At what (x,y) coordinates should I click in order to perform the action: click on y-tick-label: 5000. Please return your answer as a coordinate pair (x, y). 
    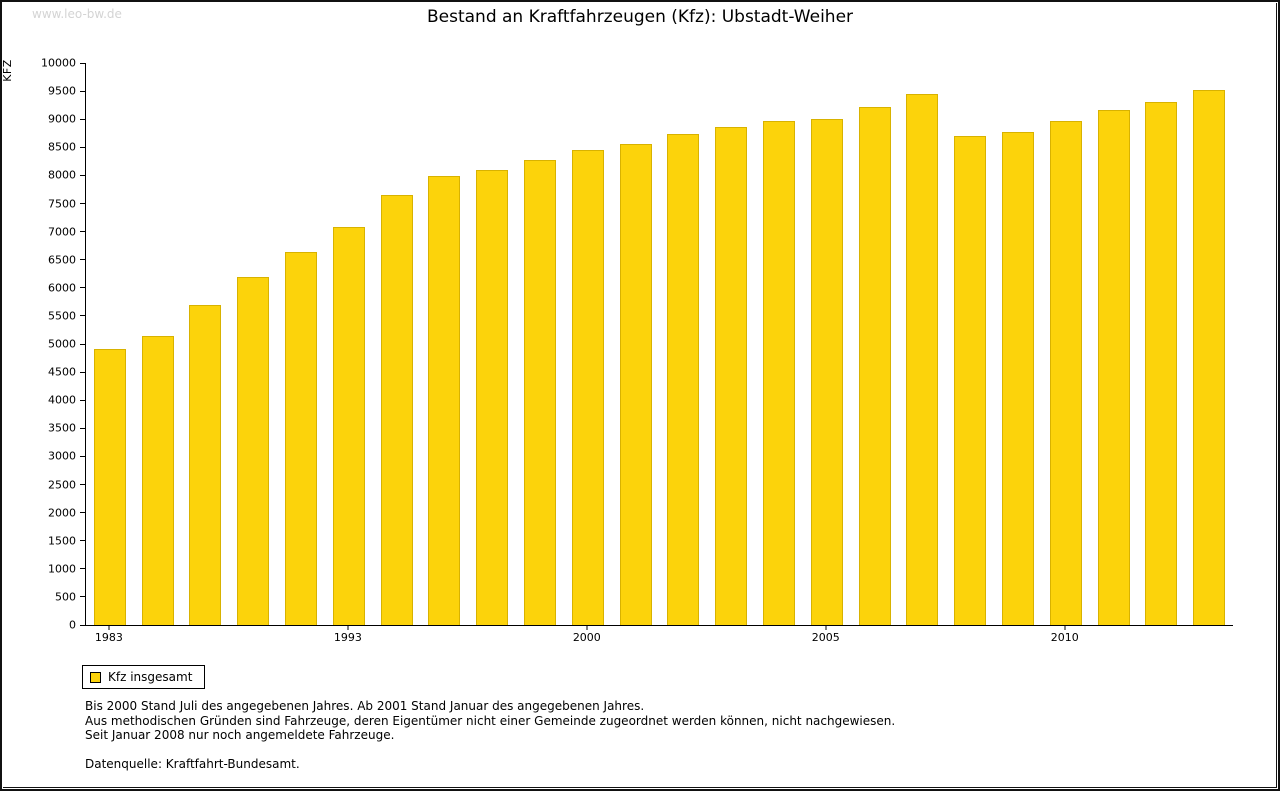
    Looking at the image, I should click on (62, 344).